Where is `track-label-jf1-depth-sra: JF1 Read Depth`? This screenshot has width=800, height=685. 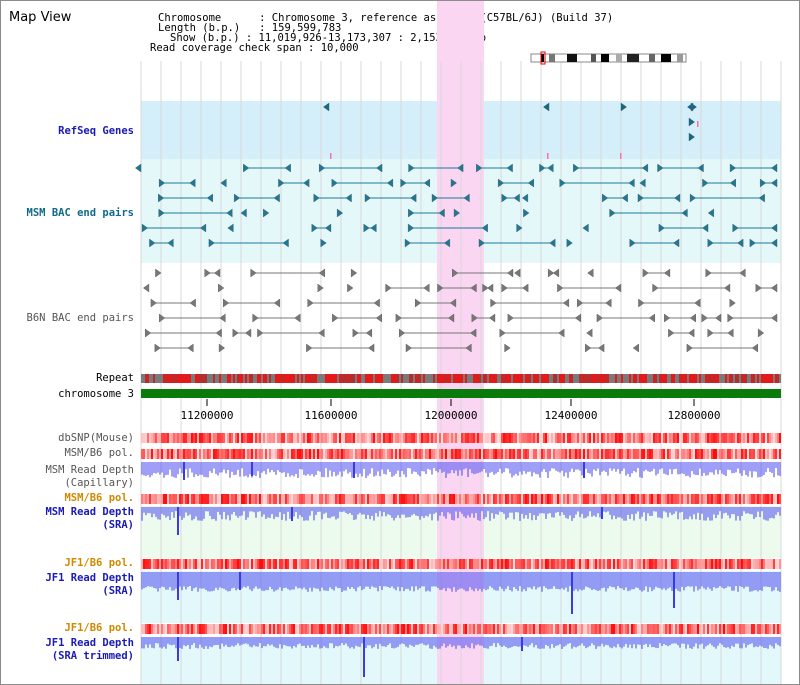
track-label-jf1-depth-sra: JF1 Read Depth is located at coordinates (89, 578).